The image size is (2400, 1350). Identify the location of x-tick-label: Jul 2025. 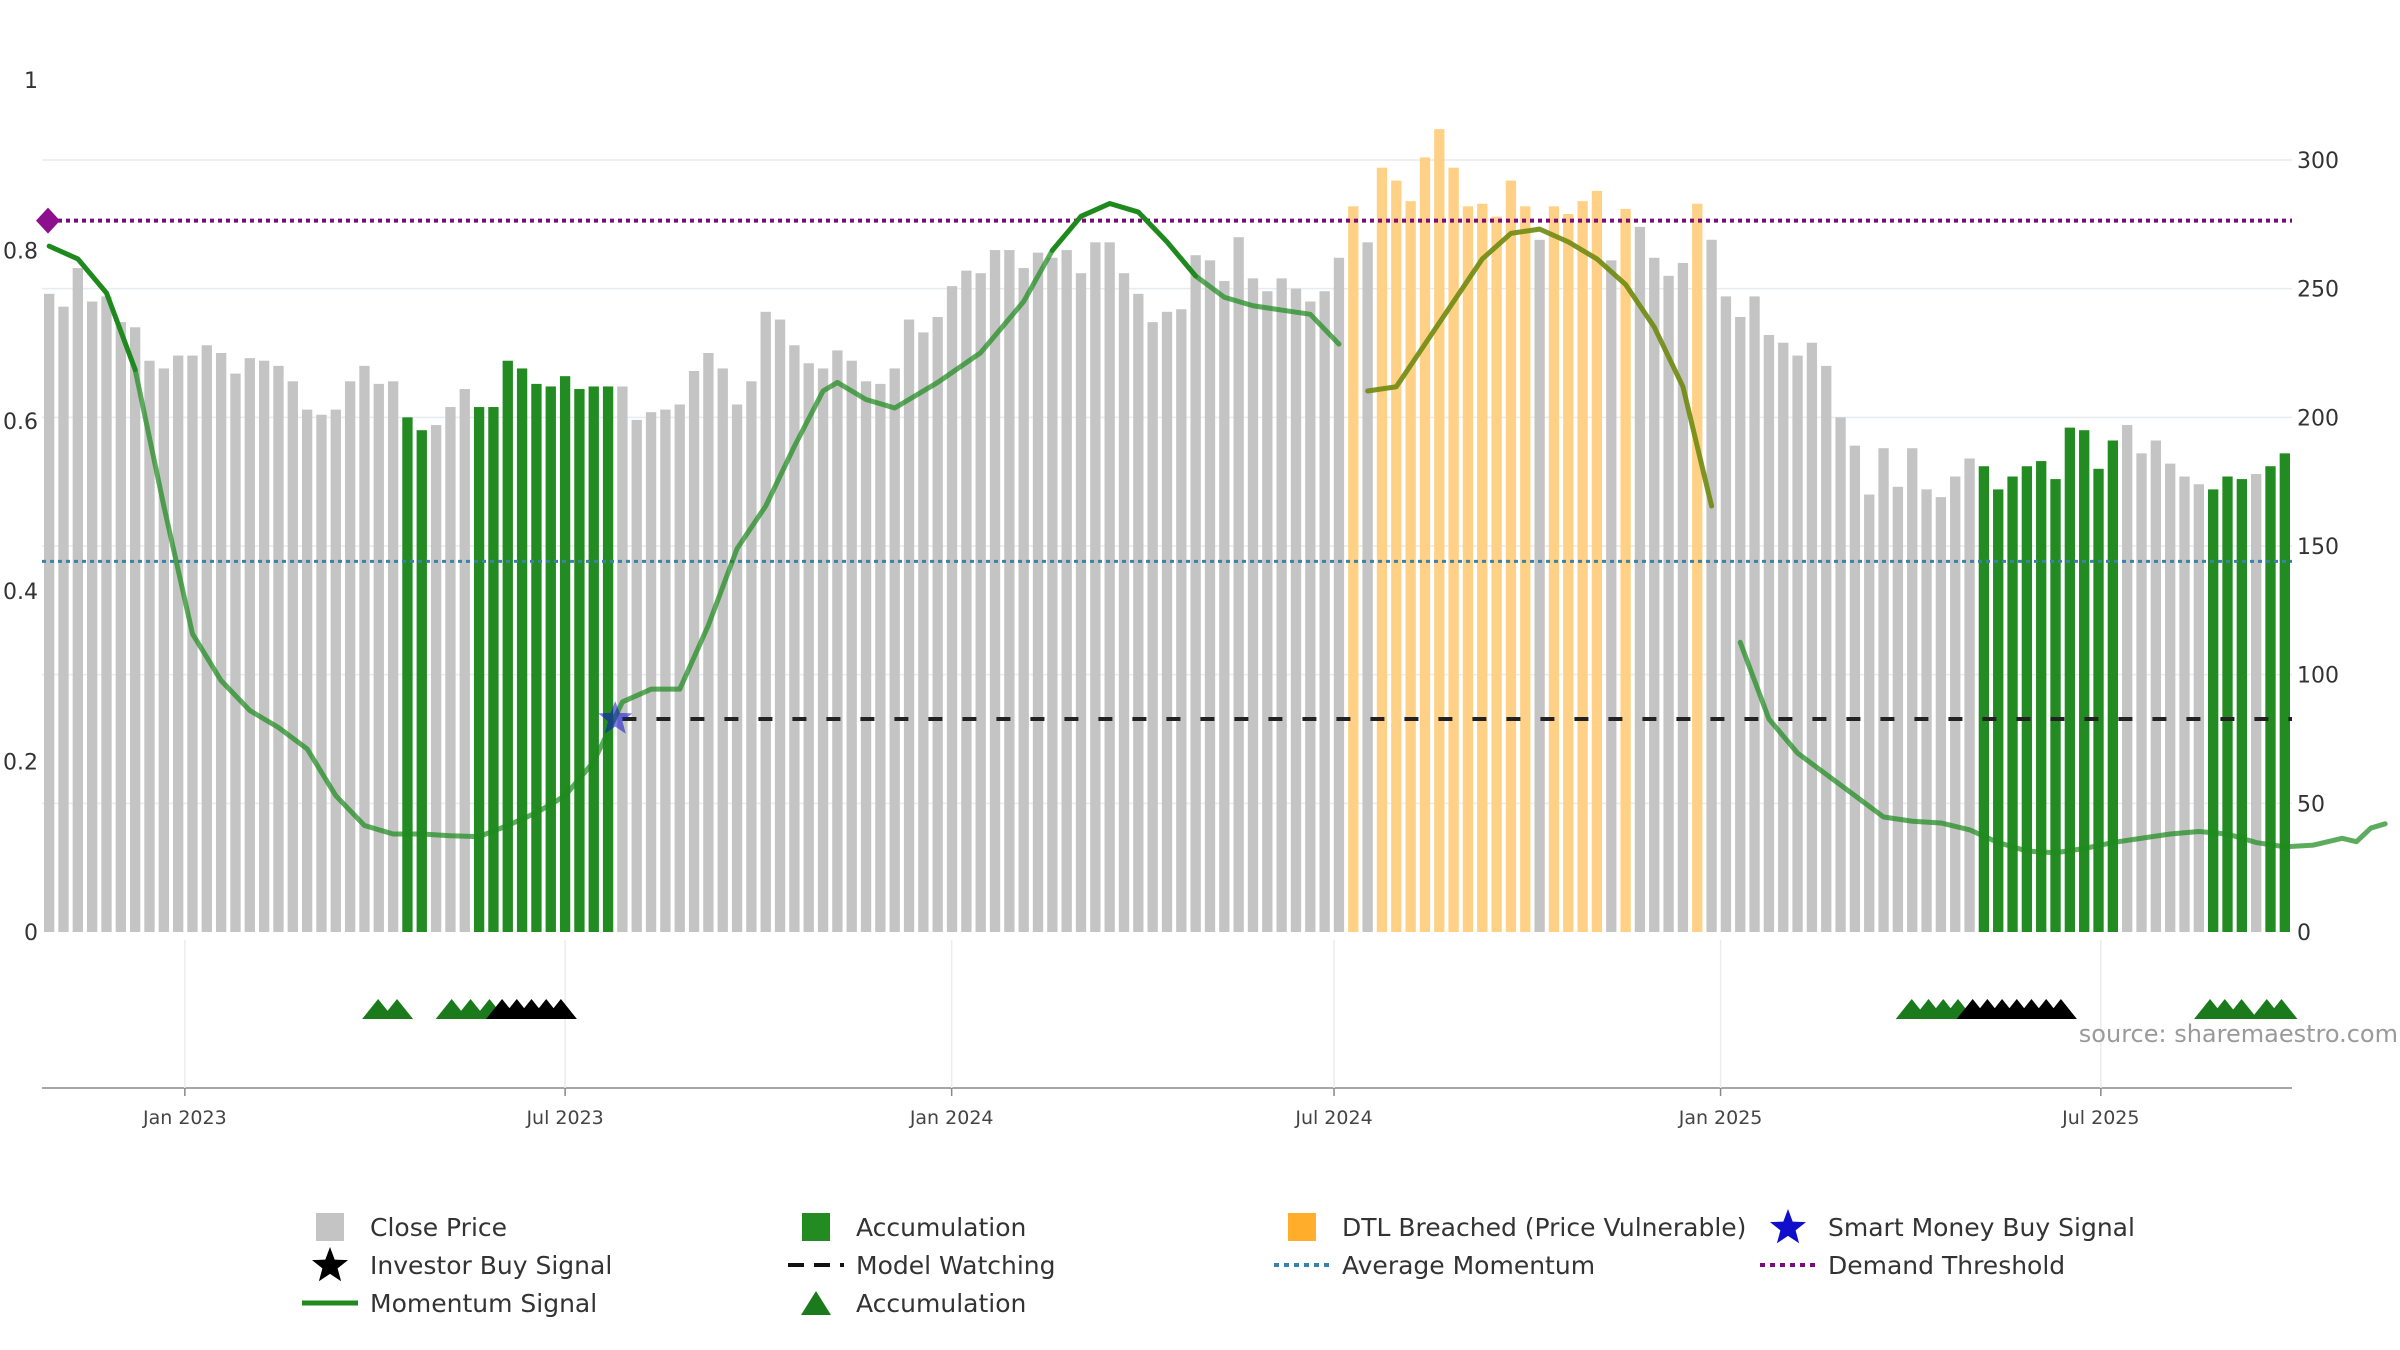
(2100, 1118).